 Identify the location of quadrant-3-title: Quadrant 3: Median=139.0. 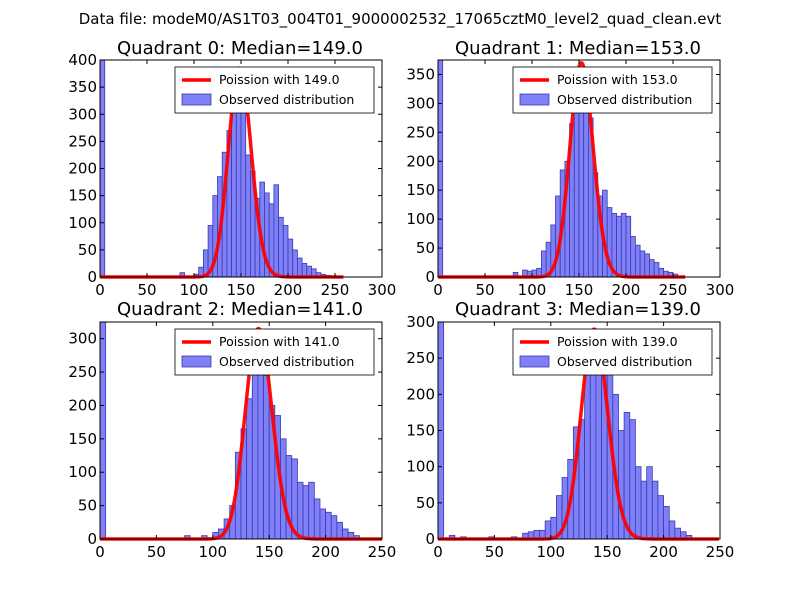
(578, 309).